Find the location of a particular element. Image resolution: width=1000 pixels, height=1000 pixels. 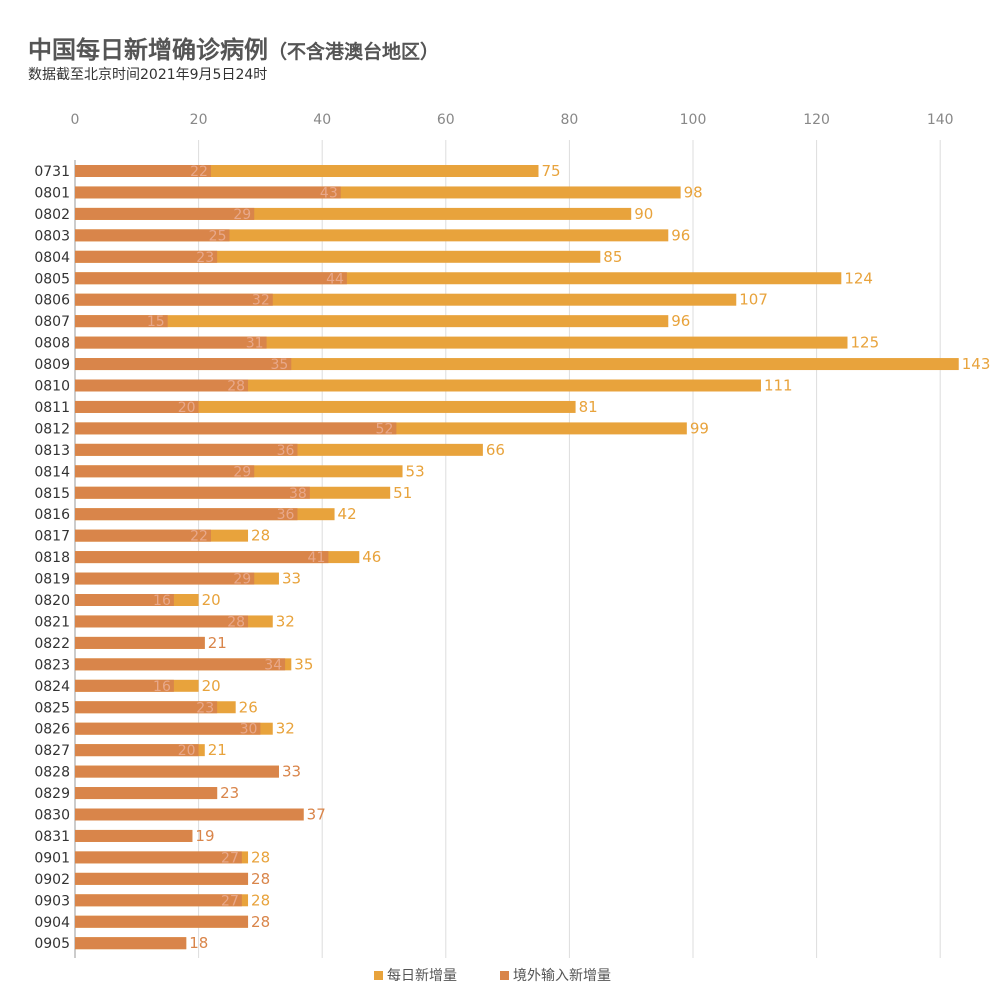

total-value-label: 75 is located at coordinates (551, 171).